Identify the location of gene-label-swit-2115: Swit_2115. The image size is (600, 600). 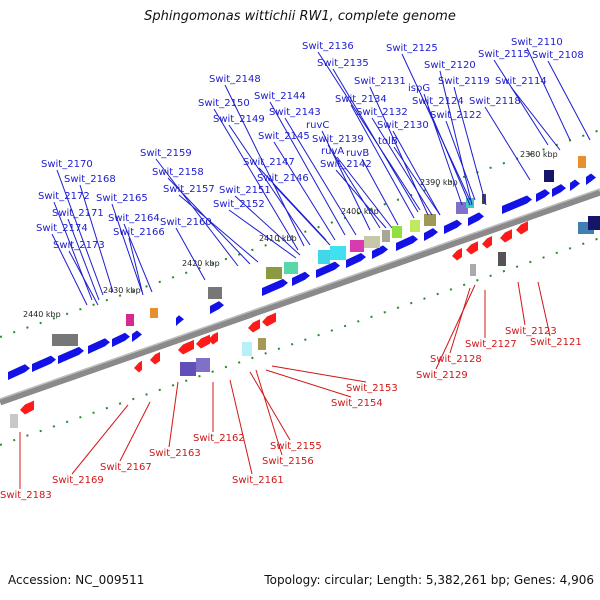
(504, 54).